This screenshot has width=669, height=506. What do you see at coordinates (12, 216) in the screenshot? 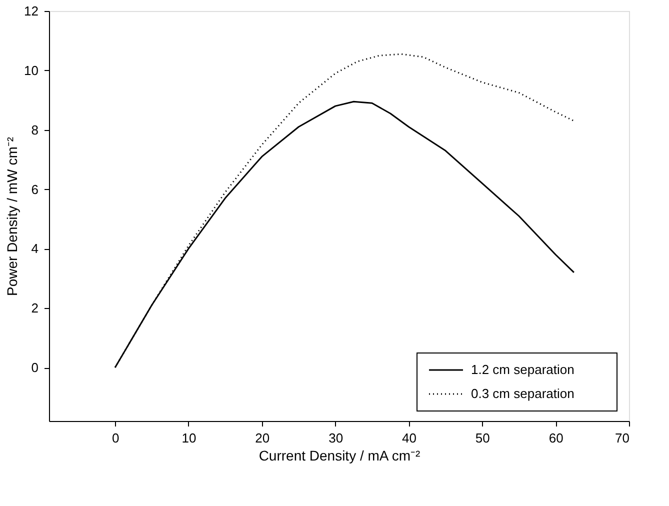
I see `y-axis-title: Power Density / mW cm⁻²` at bounding box center [12, 216].